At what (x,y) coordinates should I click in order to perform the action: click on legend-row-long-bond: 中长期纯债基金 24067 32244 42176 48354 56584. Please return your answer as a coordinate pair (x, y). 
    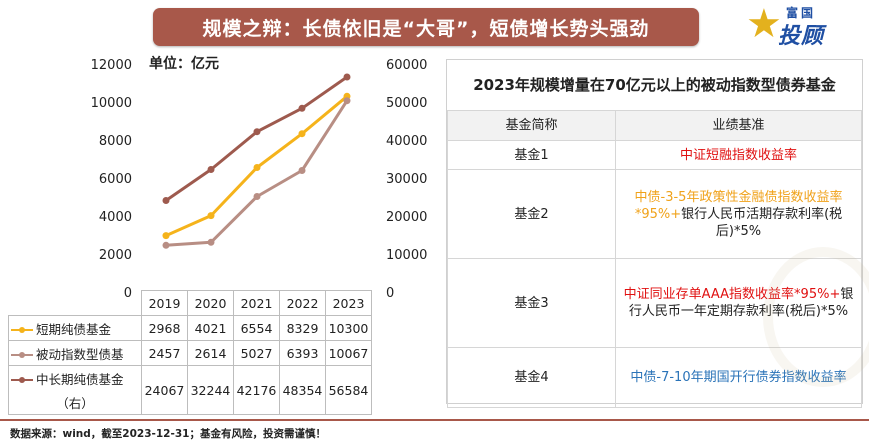
    Looking at the image, I should click on (190, 390).